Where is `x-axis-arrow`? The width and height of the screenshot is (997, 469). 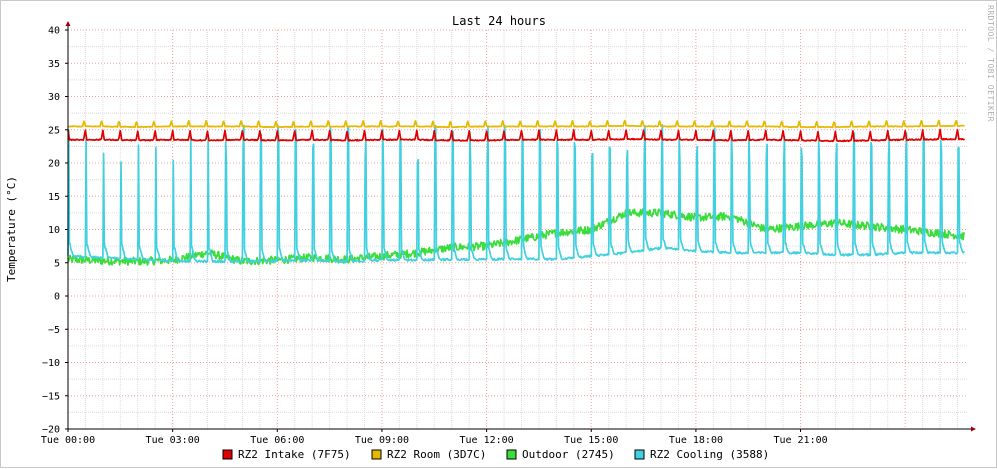 x-axis-arrow is located at coordinates (973, 429).